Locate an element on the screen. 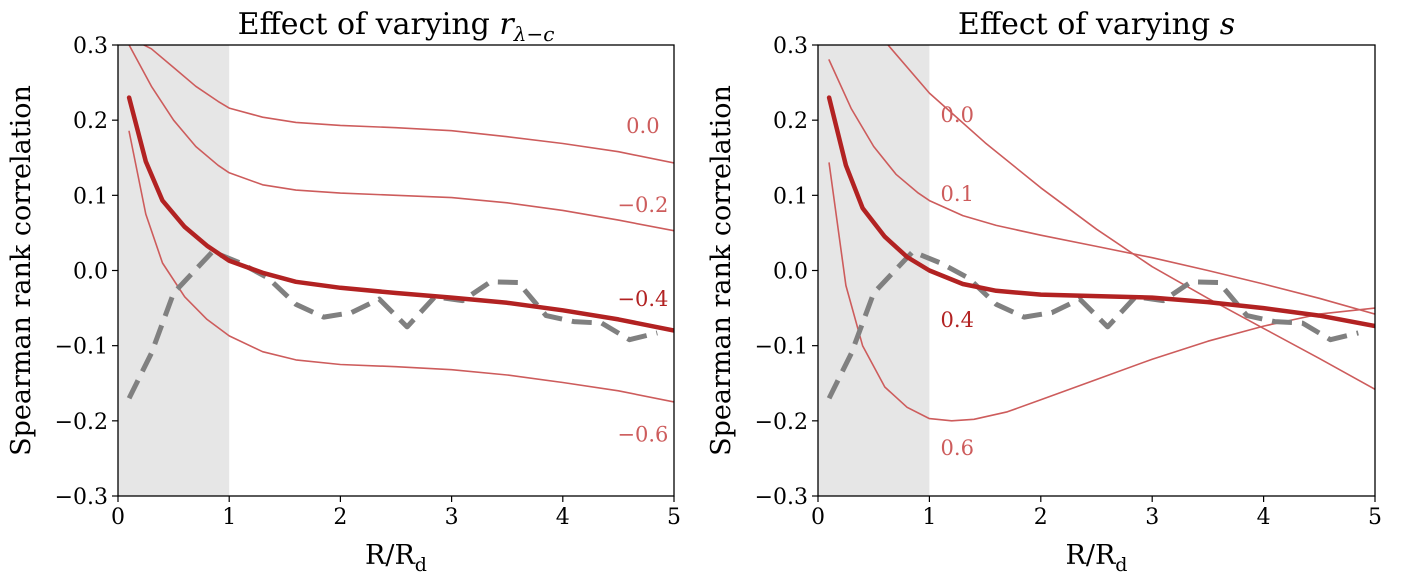 The image size is (1408, 577). chart-title: Effect of varying s is located at coordinates (1096, 24).